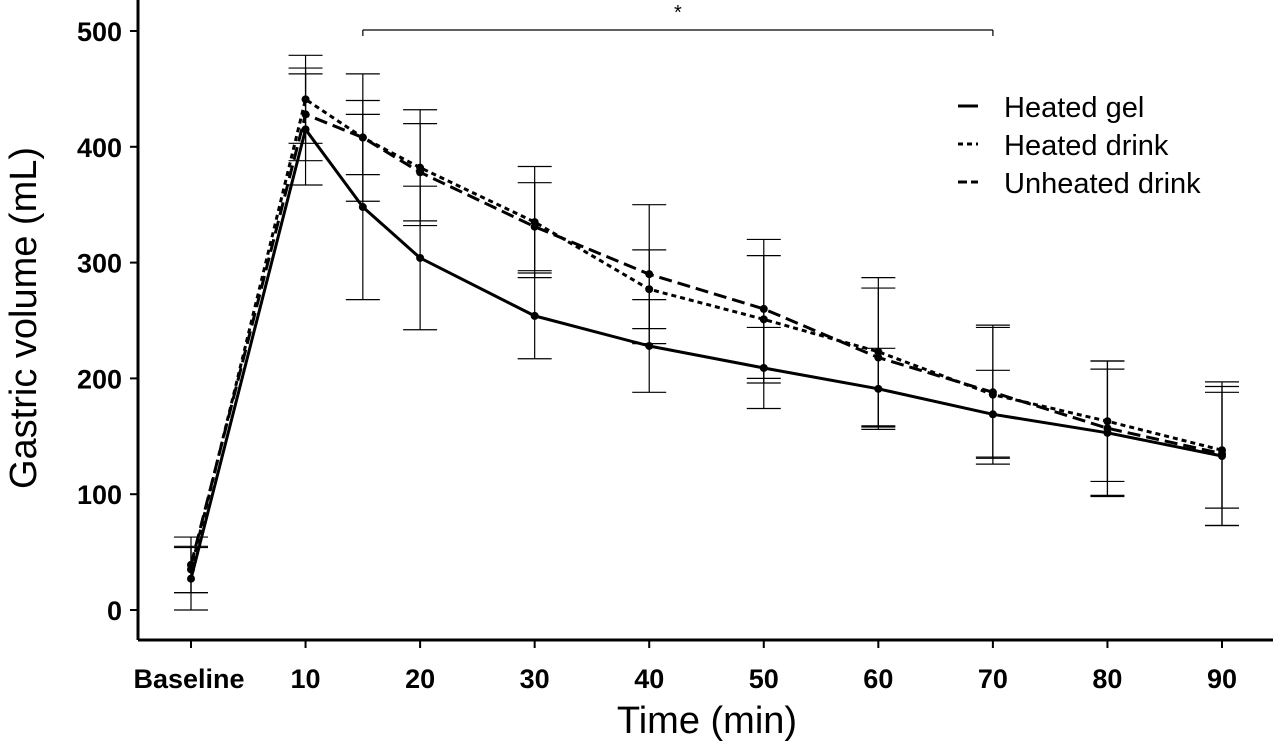 The width and height of the screenshot is (1280, 754). Describe the element at coordinates (993, 679) in the screenshot. I see `x-tick-label: 70` at that location.